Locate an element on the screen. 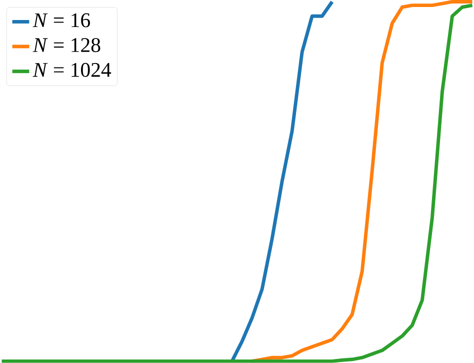  legend-label: N = 16 is located at coordinates (61, 20).